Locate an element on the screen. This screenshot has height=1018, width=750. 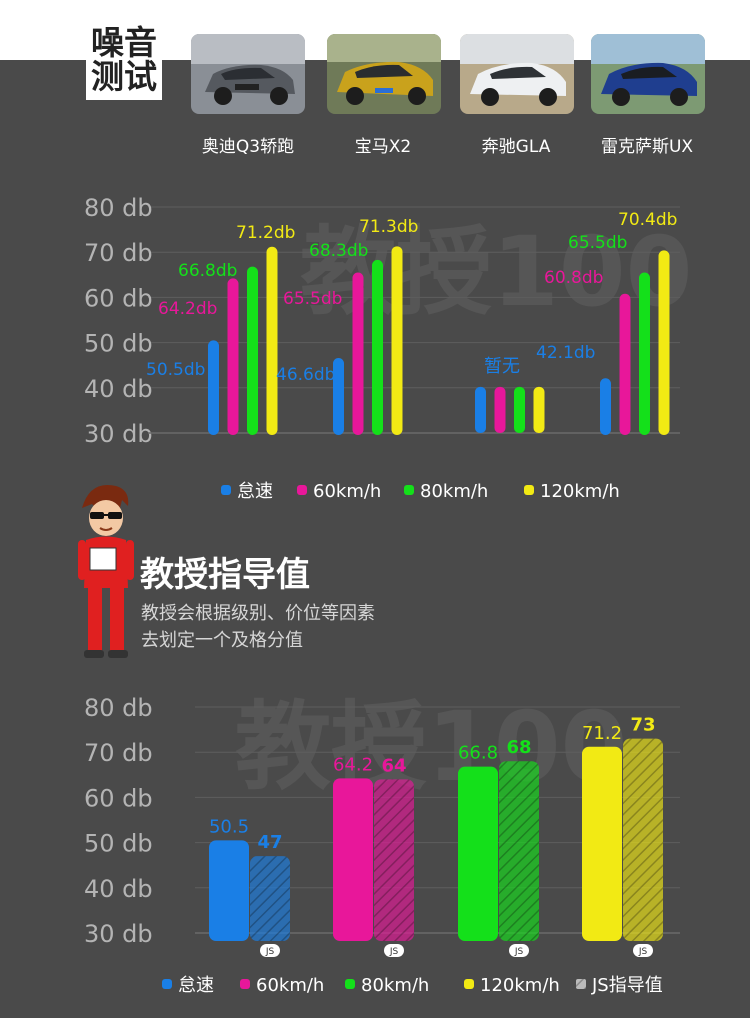
page-title-line-2: 测试 is located at coordinates (124, 76).